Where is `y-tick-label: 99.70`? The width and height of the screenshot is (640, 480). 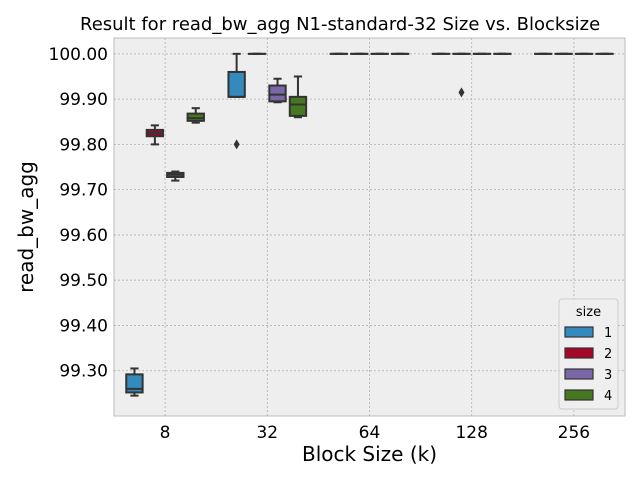
y-tick-label: 99.70 is located at coordinates (83, 191).